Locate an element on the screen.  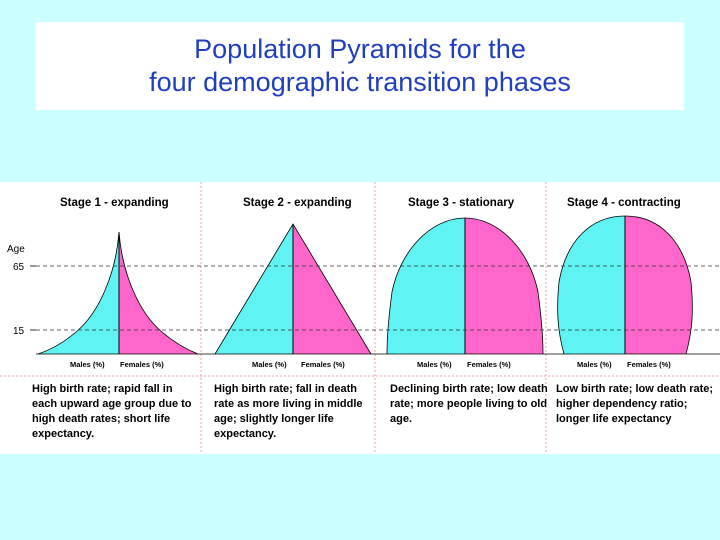
stage-3-title: Stage 3 - stationary is located at coordinates (461, 203).